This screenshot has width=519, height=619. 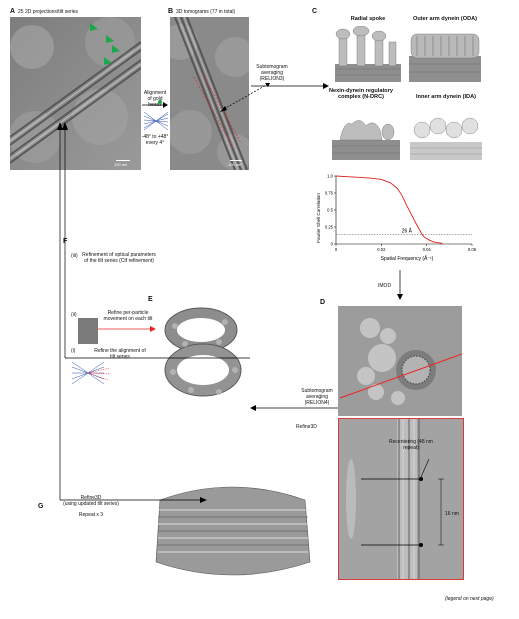 What do you see at coordinates (446, 138) in the screenshot?
I see `ida-render` at bounding box center [446, 138].